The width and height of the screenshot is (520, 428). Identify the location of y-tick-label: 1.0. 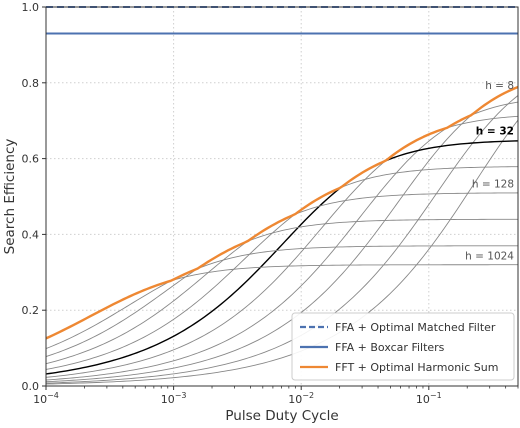
(31, 7).